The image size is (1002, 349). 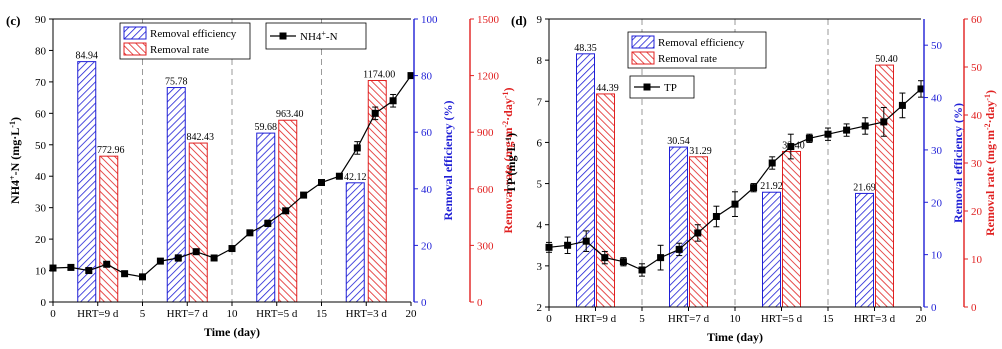 I want to click on efficiency-tick-label: 100, so click(x=429, y=20).